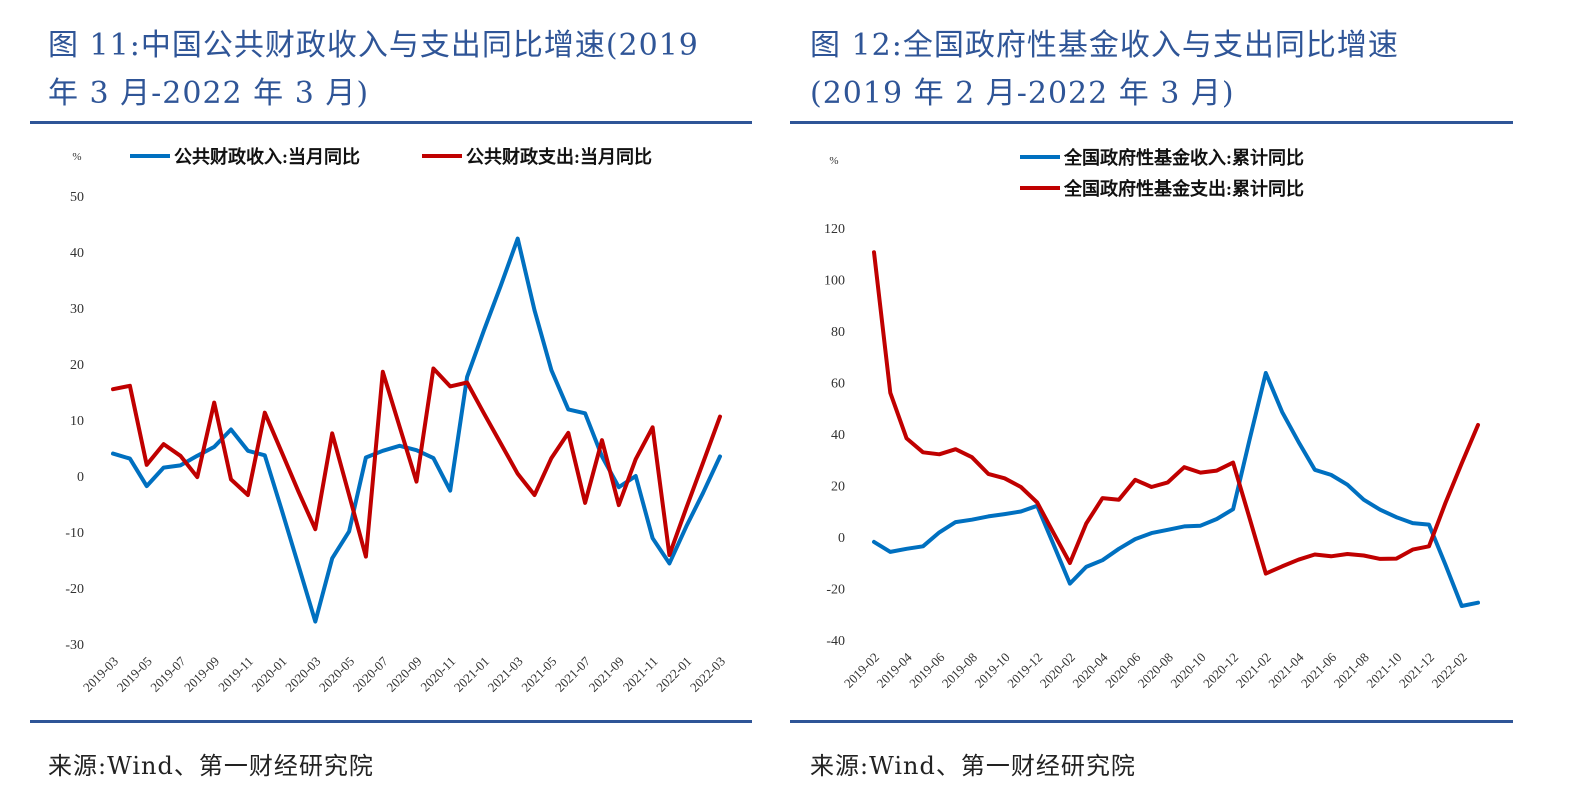  What do you see at coordinates (841, 538) in the screenshot?
I see `chart-2-y-tick-label: 0` at bounding box center [841, 538].